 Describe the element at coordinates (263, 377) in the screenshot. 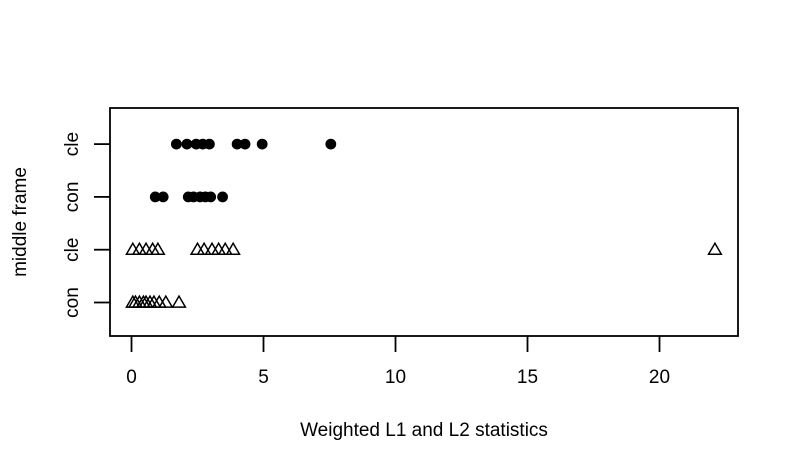

I see `x-tick-label: 5` at that location.